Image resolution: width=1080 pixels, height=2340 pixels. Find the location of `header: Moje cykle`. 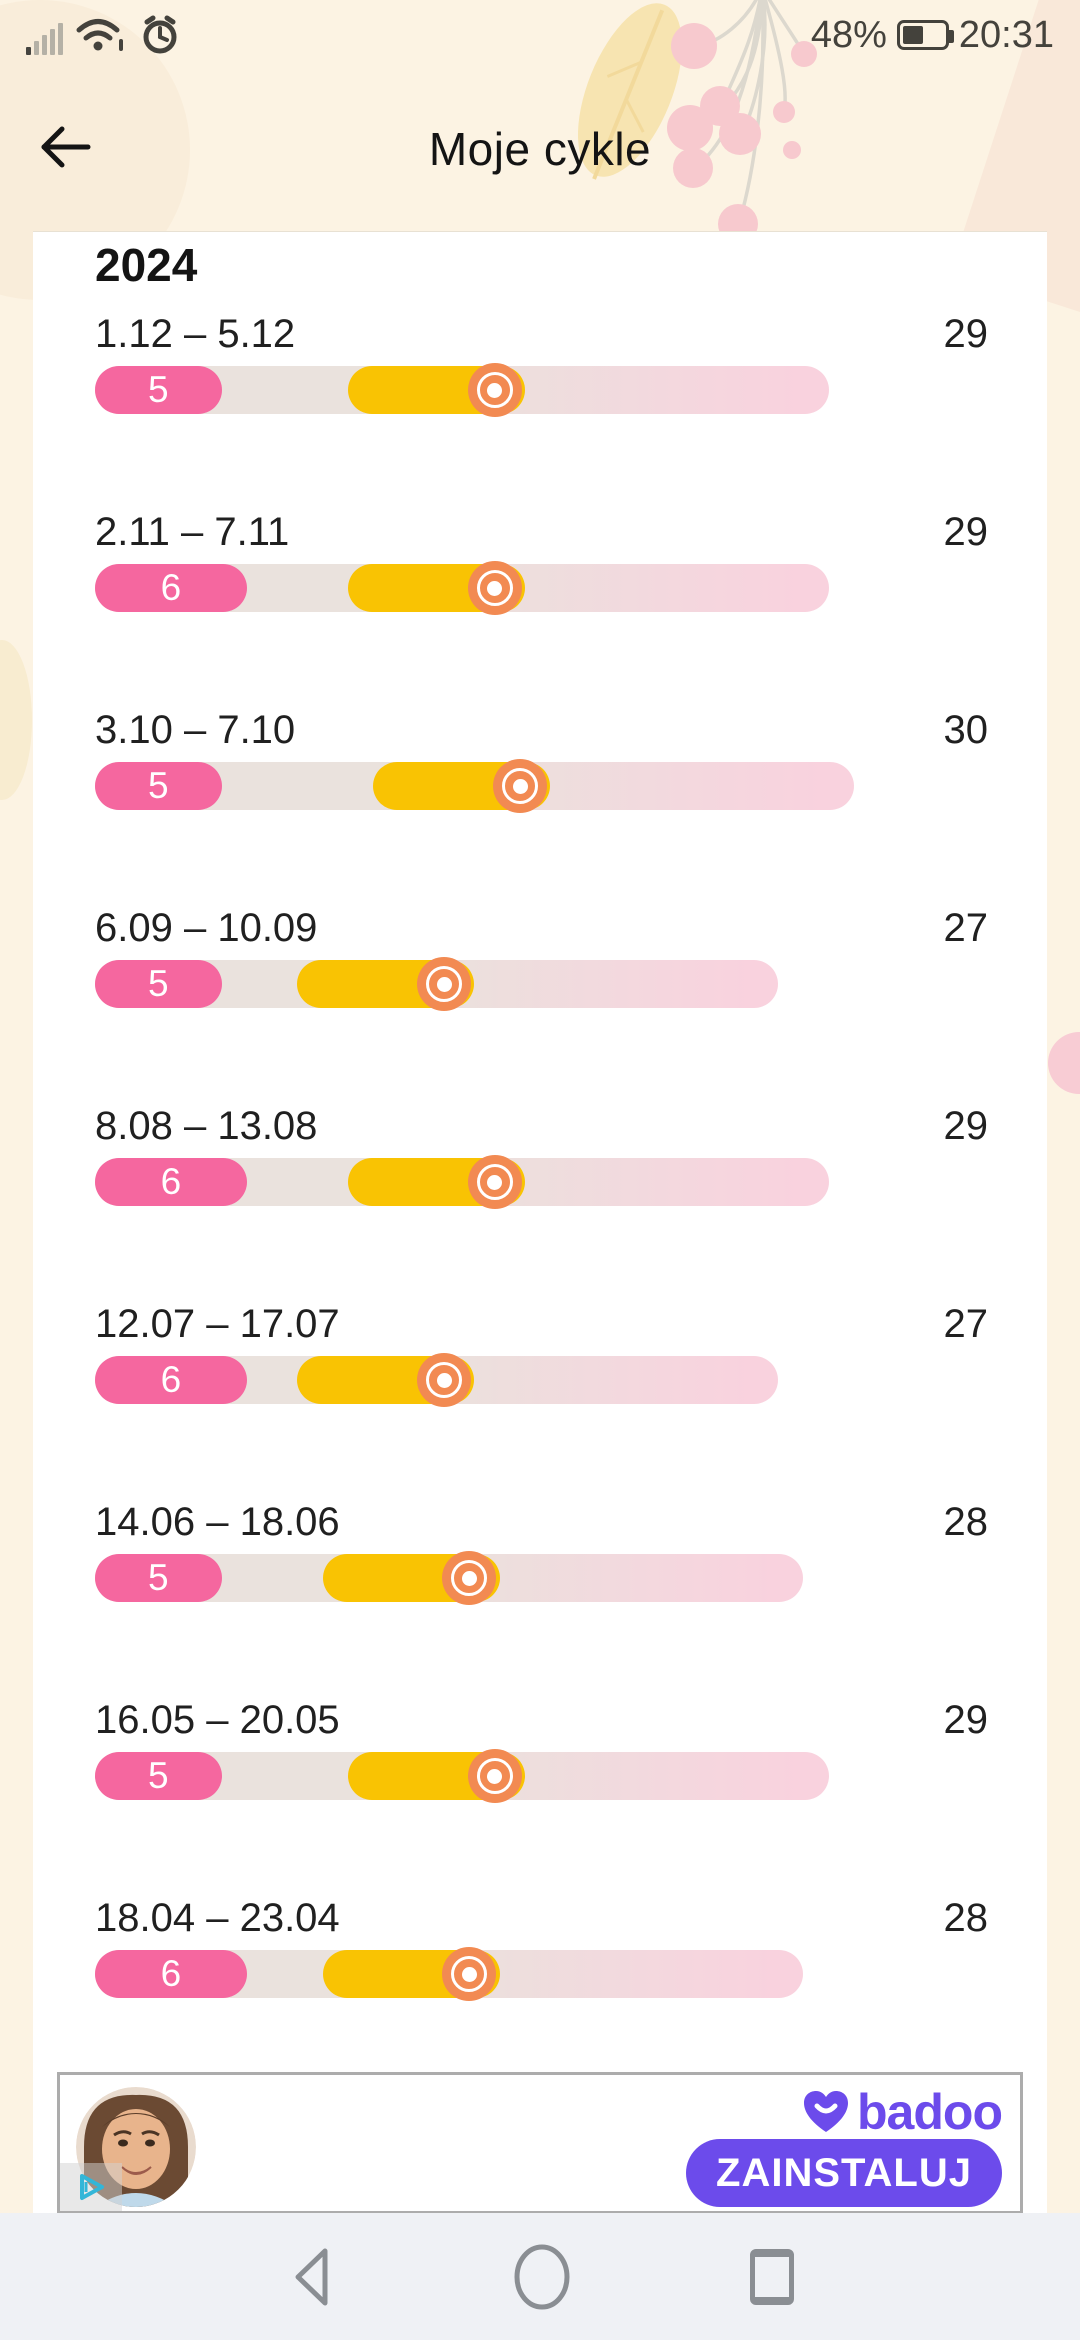

header: Moje cykle is located at coordinates (540, 151).